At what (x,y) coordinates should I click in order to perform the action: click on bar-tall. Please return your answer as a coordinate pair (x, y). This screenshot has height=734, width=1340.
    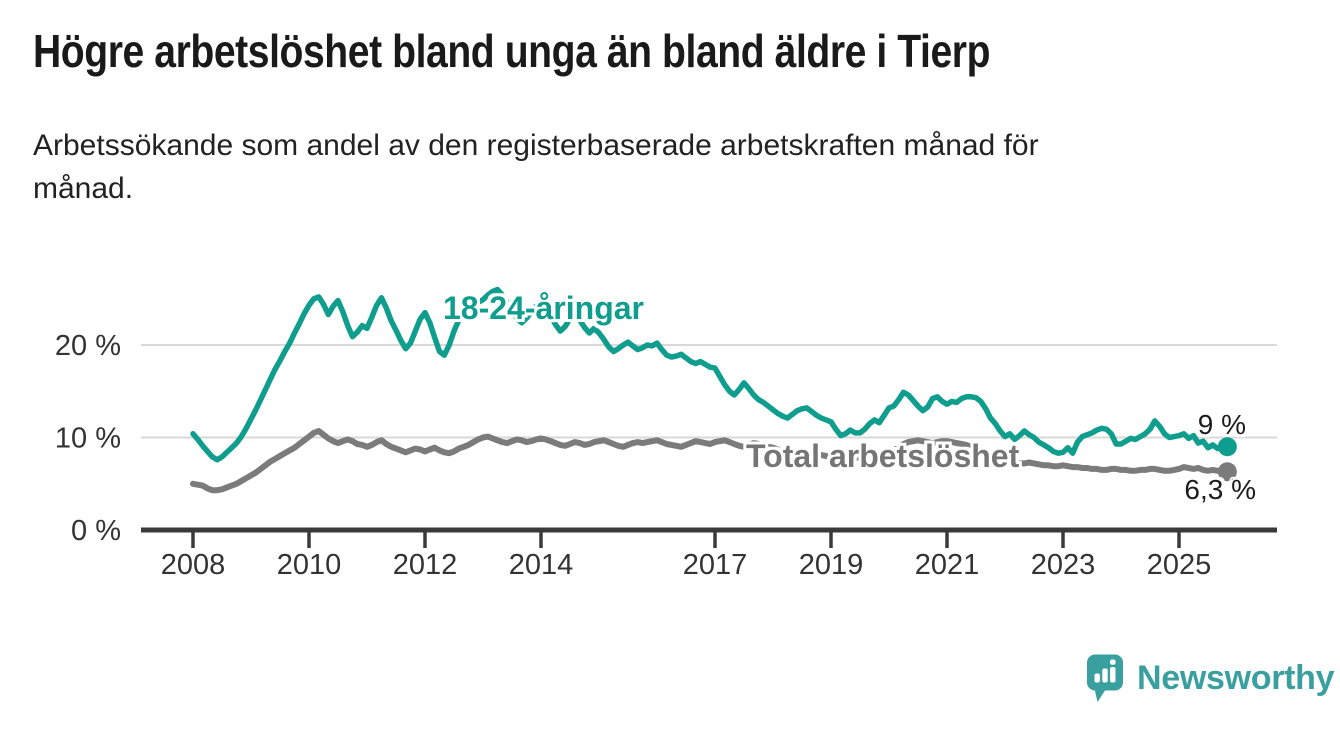
    Looking at the image, I should click on (1113, 675).